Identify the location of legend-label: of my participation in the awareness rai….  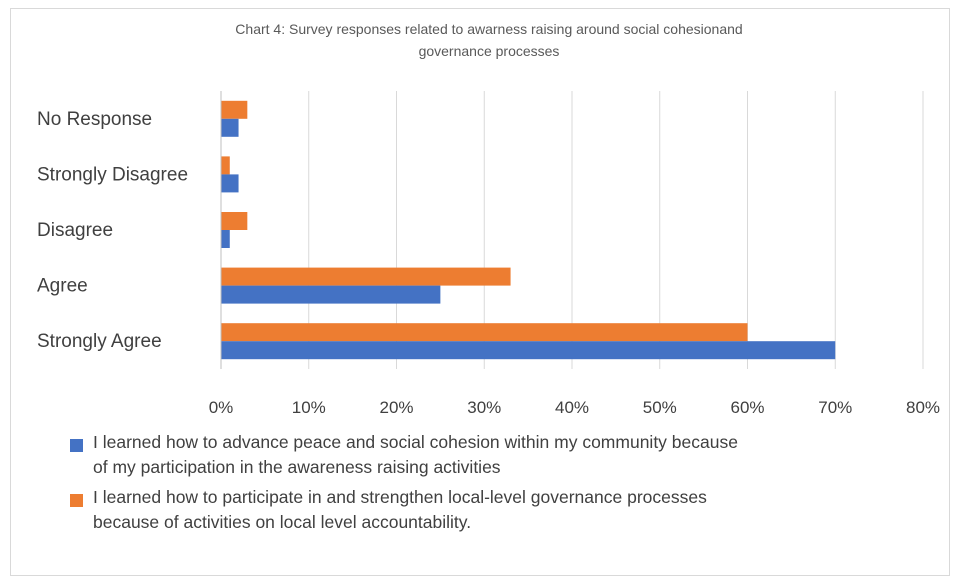
(297, 467).